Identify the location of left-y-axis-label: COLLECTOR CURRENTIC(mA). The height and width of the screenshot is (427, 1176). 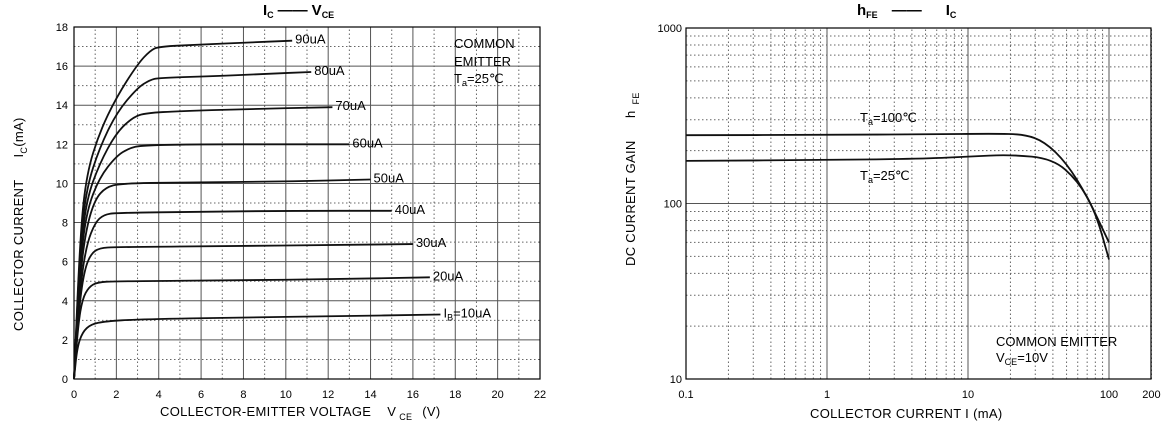
(20, 224).